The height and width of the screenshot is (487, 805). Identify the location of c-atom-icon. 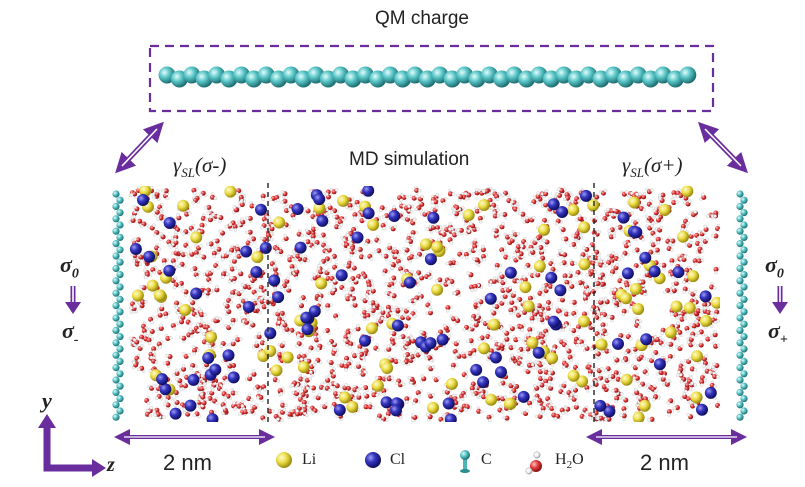
(465, 461).